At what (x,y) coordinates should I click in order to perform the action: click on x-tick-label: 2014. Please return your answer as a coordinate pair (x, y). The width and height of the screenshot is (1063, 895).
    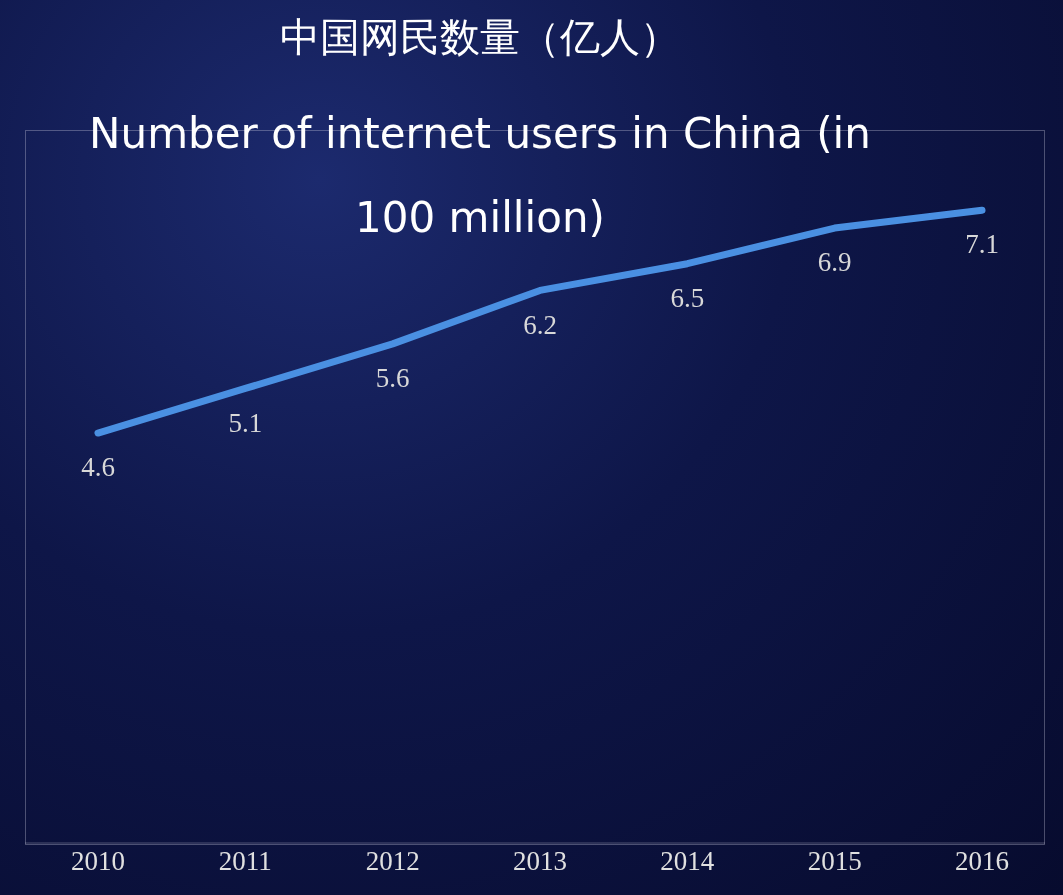
    Looking at the image, I should click on (687, 861).